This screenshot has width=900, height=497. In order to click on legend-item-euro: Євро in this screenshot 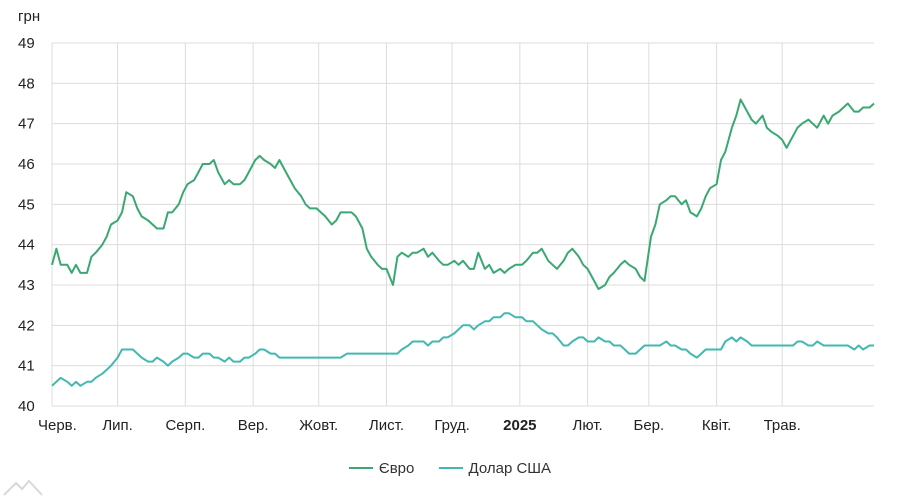, I will do `click(381, 468)`.